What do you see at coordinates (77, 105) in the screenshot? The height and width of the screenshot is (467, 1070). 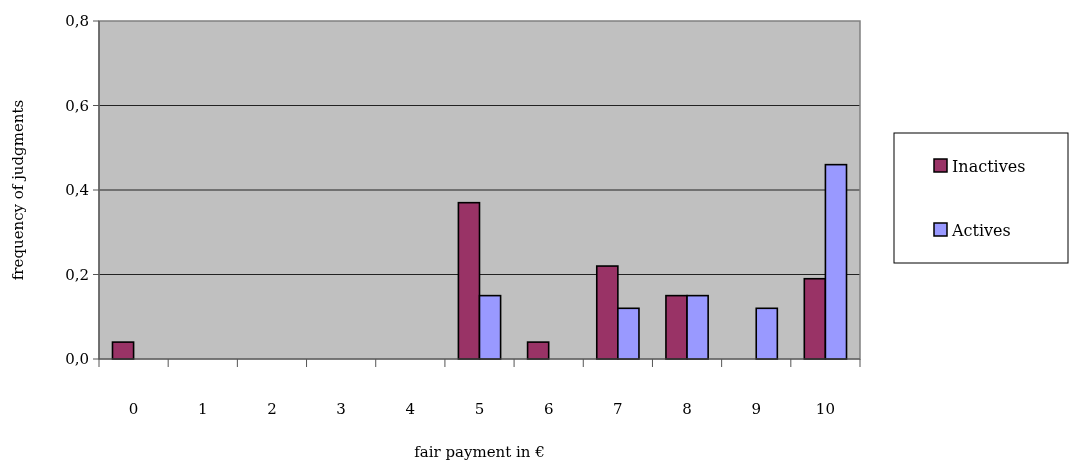 I see `y-tick-label: 0,6` at bounding box center [77, 105].